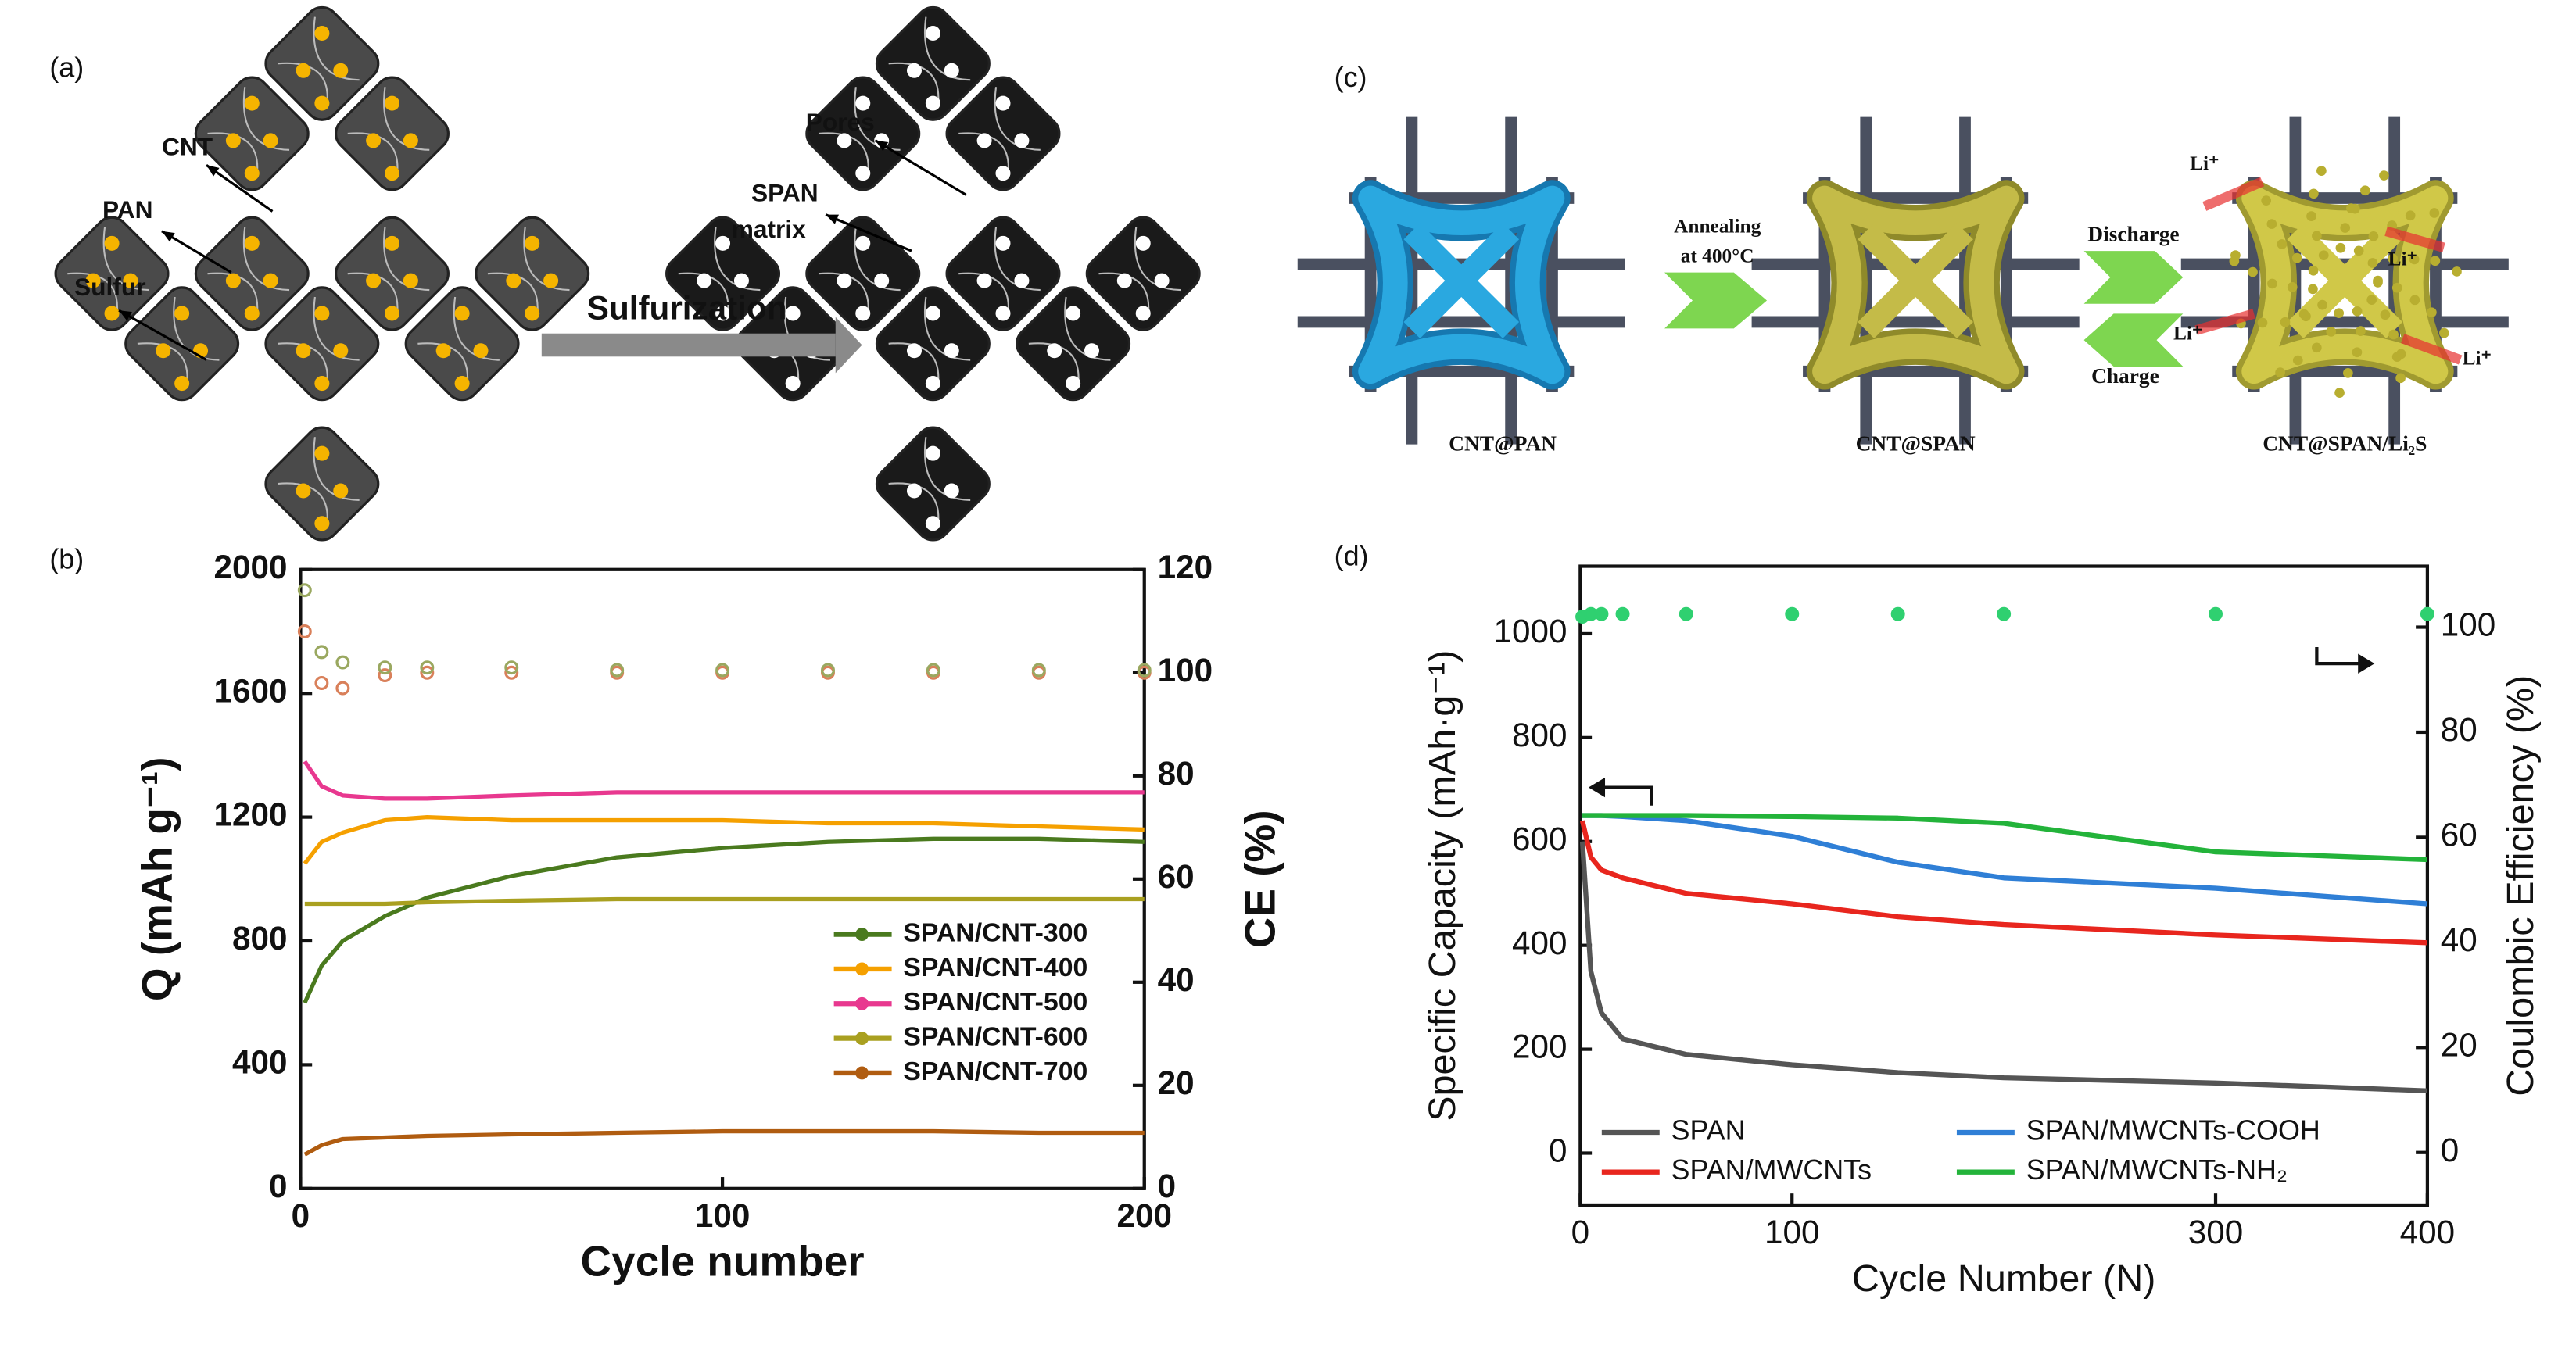 Image resolution: width=2576 pixels, height=1352 pixels. I want to click on pointer, so click(162, 335).